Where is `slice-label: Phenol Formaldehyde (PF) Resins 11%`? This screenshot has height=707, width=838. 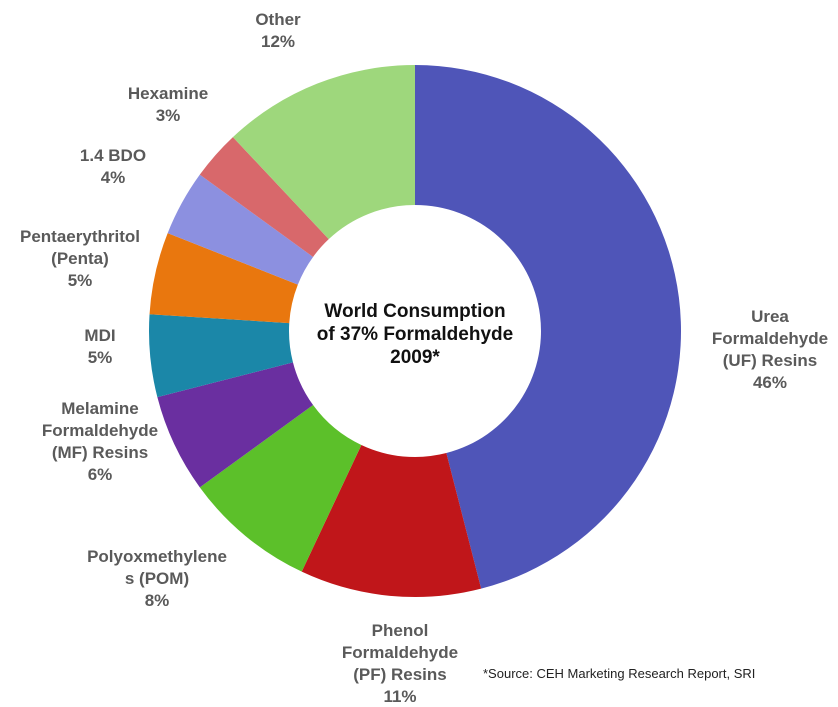 slice-label: Phenol Formaldehyde (PF) Resins 11% is located at coordinates (400, 663).